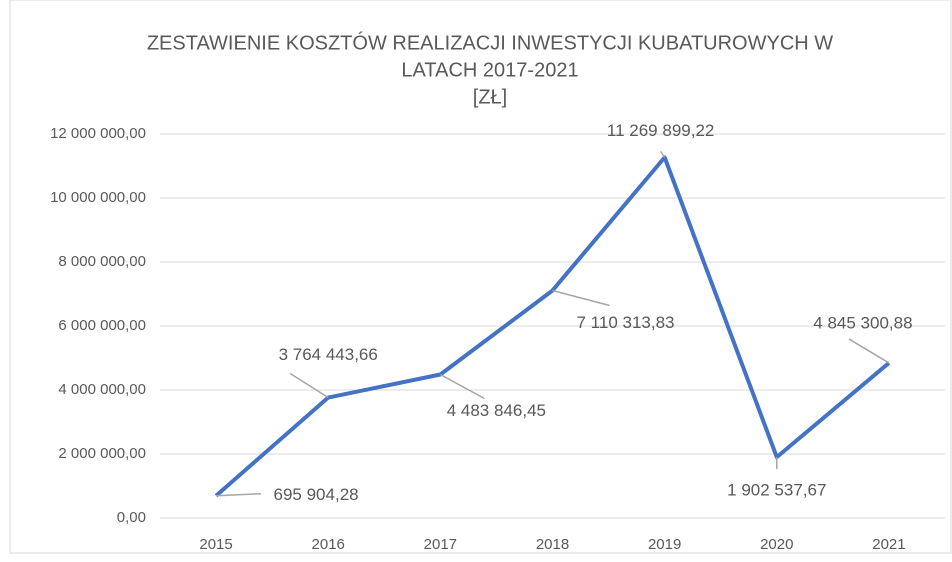  Describe the element at coordinates (102, 325) in the screenshot. I see `y-tick-label: 6 000 000,00` at that location.